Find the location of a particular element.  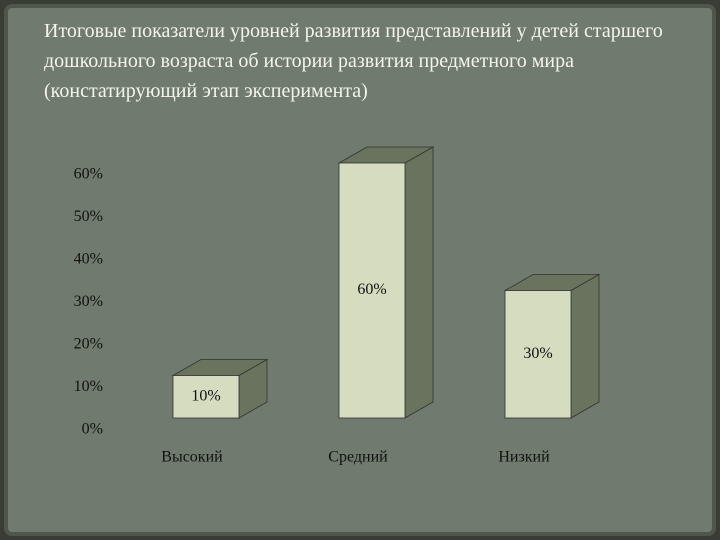

y-tick-label: 50% is located at coordinates (88, 216).